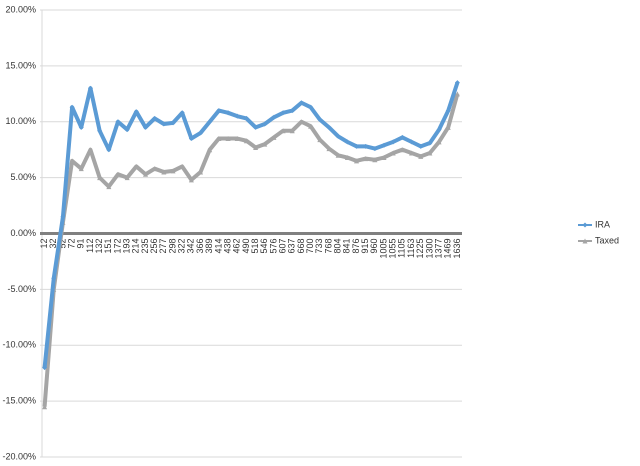  What do you see at coordinates (365, 246) in the screenshot?
I see `x-tick-label: 915` at bounding box center [365, 246].